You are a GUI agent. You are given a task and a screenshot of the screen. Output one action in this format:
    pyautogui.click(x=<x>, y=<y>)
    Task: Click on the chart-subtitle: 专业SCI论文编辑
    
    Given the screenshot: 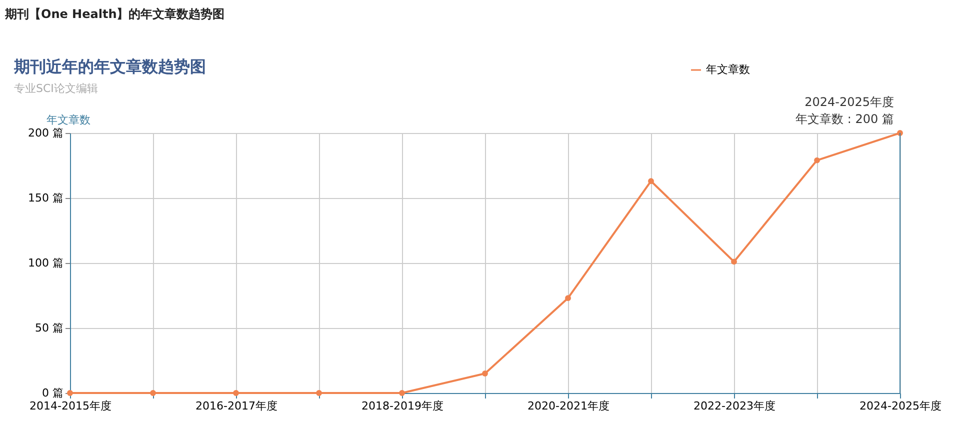 What is the action you would take?
    pyautogui.click(x=56, y=88)
    